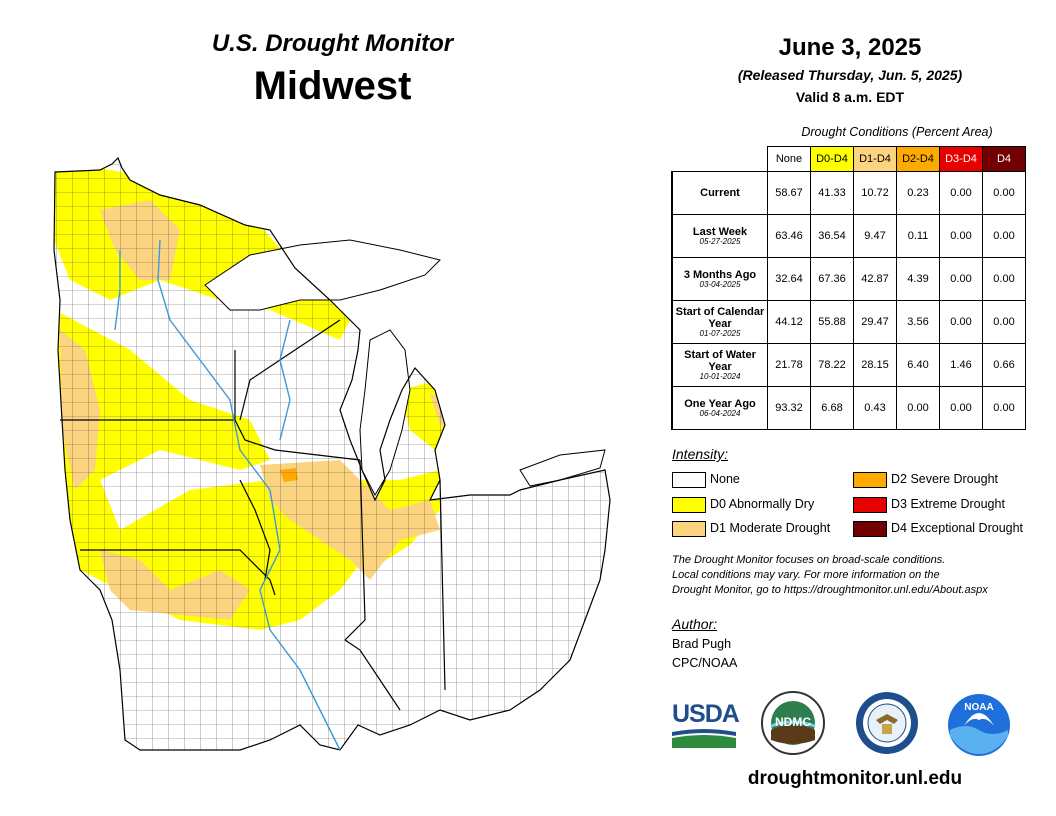 The height and width of the screenshot is (816, 1056). I want to click on footer-url: droughtmonitor.unl.edu, so click(855, 778).